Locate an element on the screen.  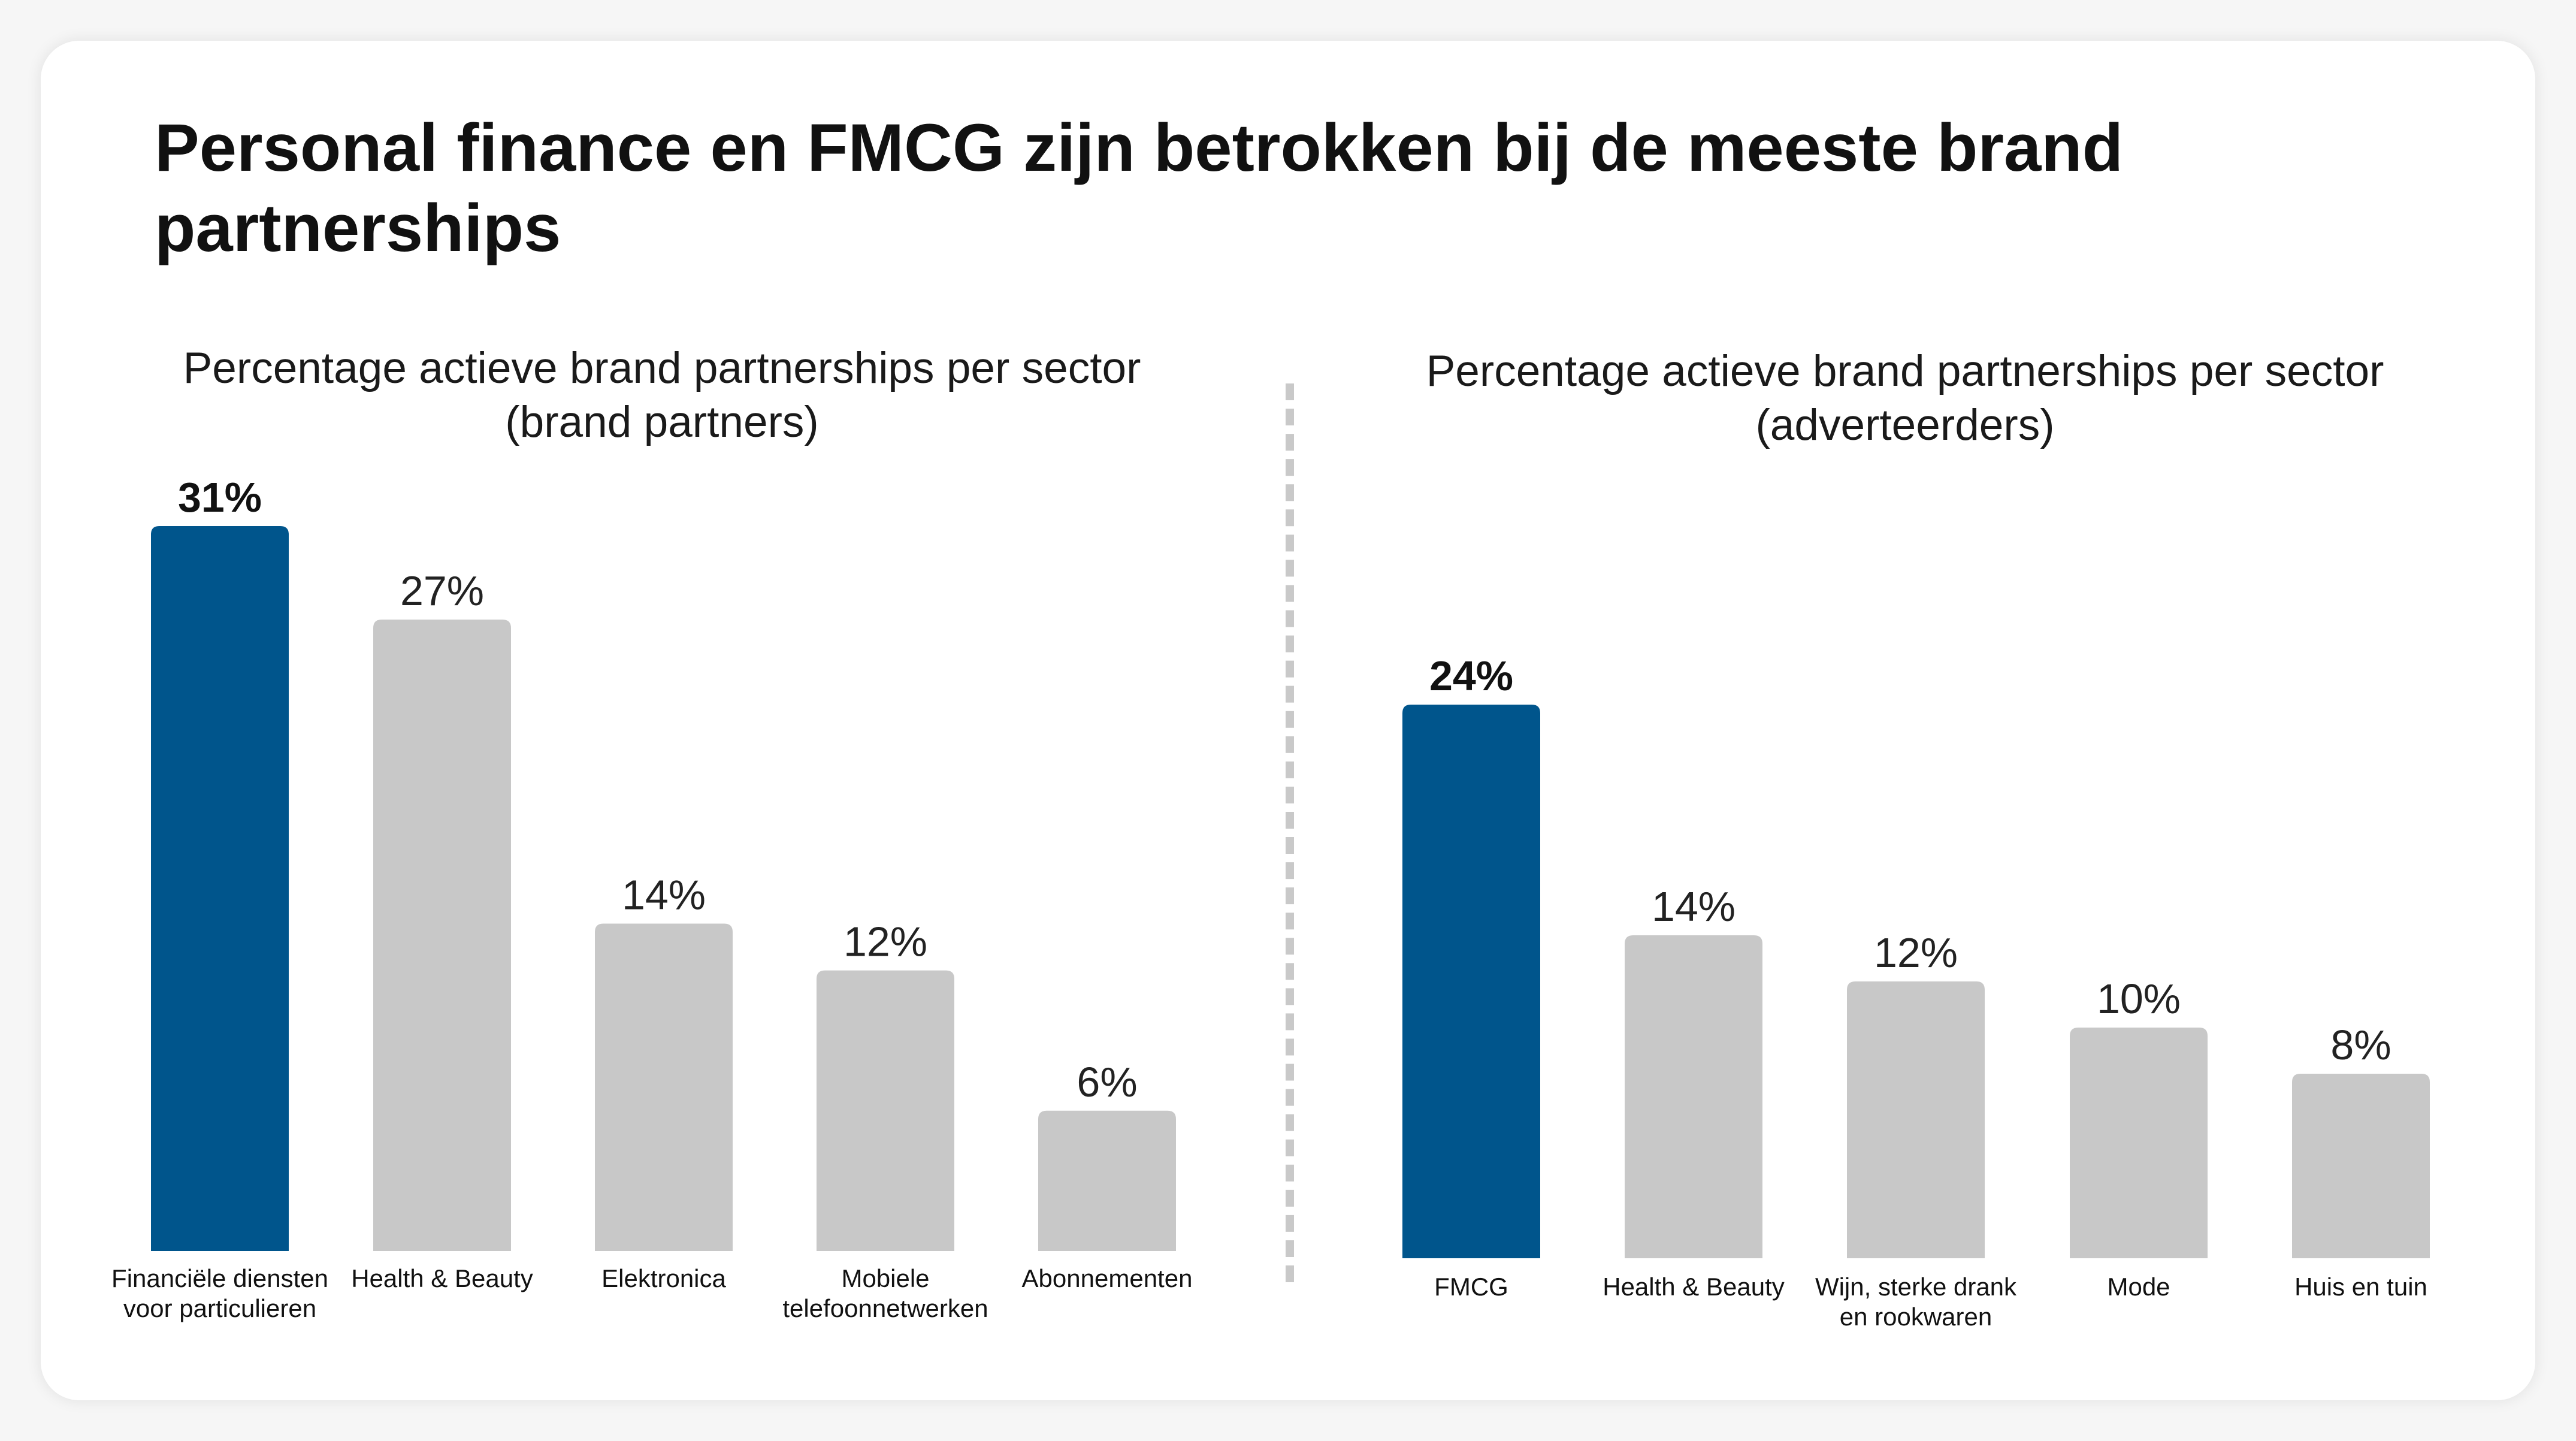
bar-value-label: 10% is located at coordinates (2139, 998).